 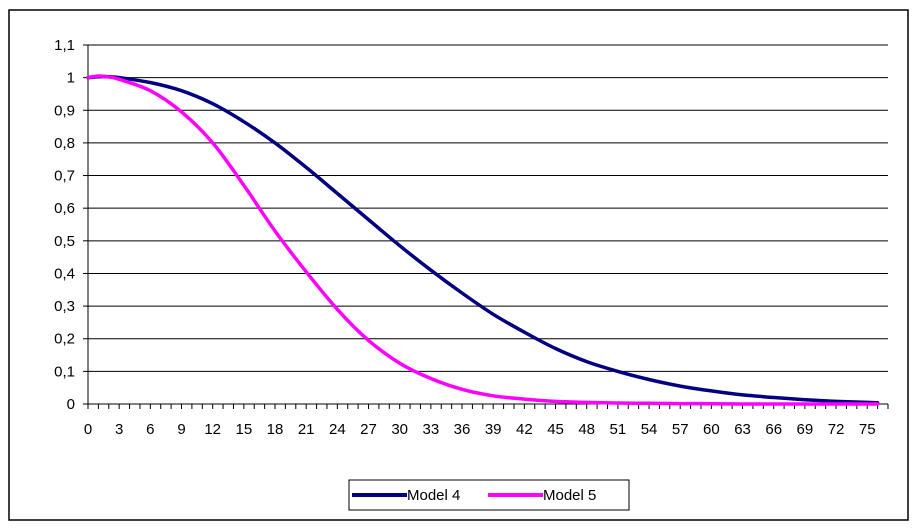 What do you see at coordinates (71, 225) in the screenshot?
I see `y-axis-ticks: 0 0,1 0,2 0,3 0,4 0,5 0,6 0,7 0,8 0,9 1 1,1` at bounding box center [71, 225].